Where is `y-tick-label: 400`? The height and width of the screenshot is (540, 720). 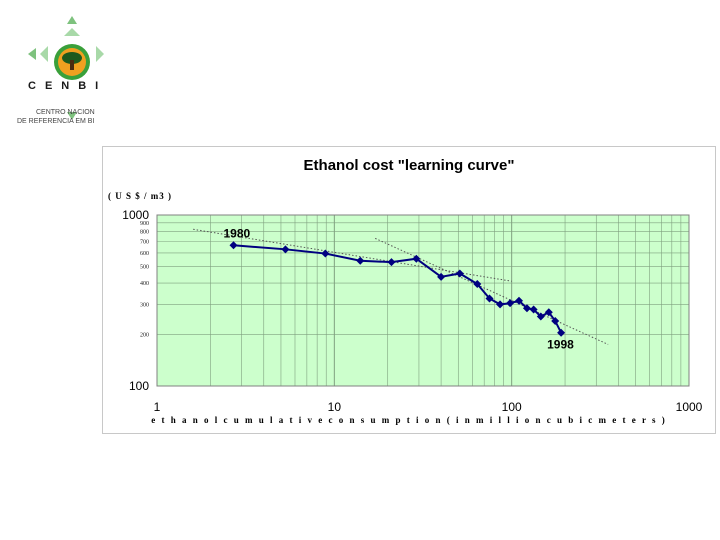 y-tick-label: 400 is located at coordinates (144, 284).